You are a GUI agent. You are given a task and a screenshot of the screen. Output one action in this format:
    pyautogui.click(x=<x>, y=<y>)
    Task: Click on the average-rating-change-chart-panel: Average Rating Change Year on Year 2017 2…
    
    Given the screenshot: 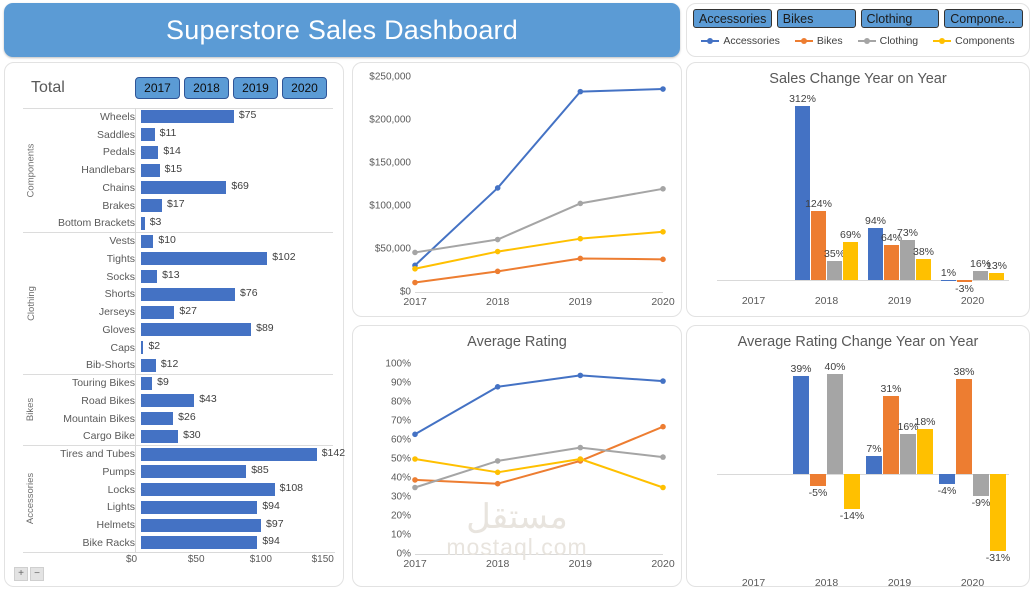 What is the action you would take?
    pyautogui.click(x=858, y=457)
    